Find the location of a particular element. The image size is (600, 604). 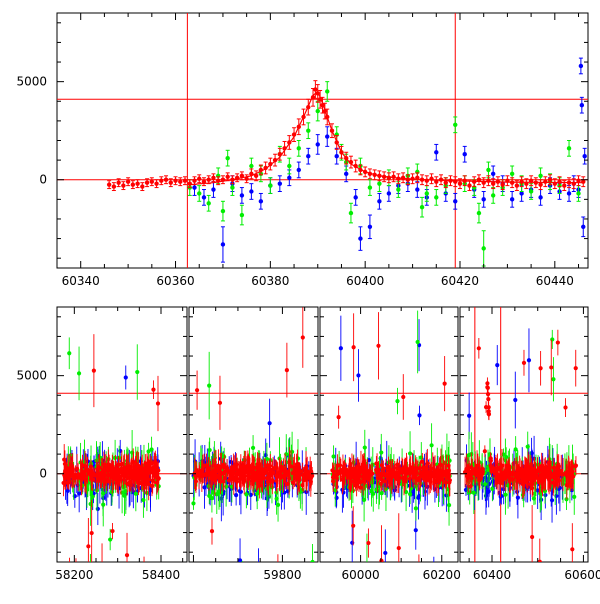

top-x-tick-label: 60420 is located at coordinates (460, 281).